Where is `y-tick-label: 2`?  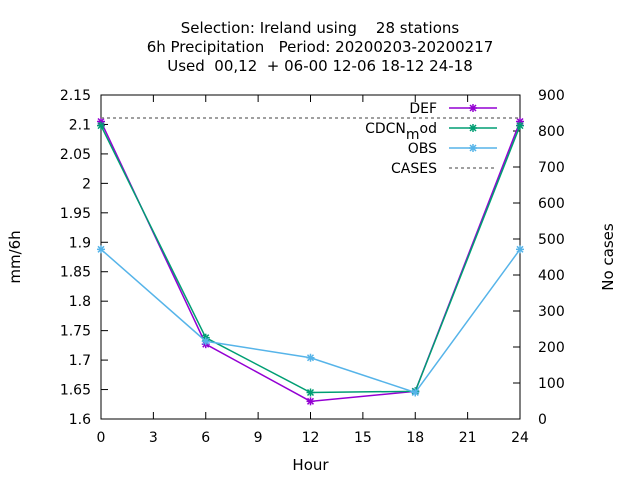 y-tick-label: 2 is located at coordinates (86, 184).